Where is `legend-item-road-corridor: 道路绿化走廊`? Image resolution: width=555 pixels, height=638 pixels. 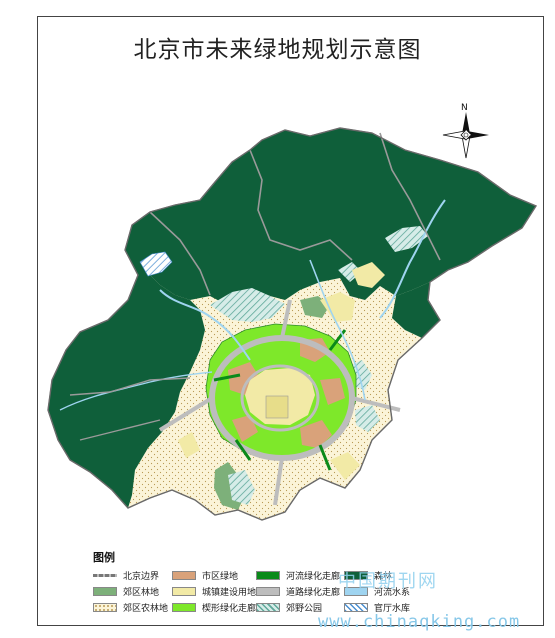
legend-item-road-corridor: 道路绿化走廊 is located at coordinates (298, 591).